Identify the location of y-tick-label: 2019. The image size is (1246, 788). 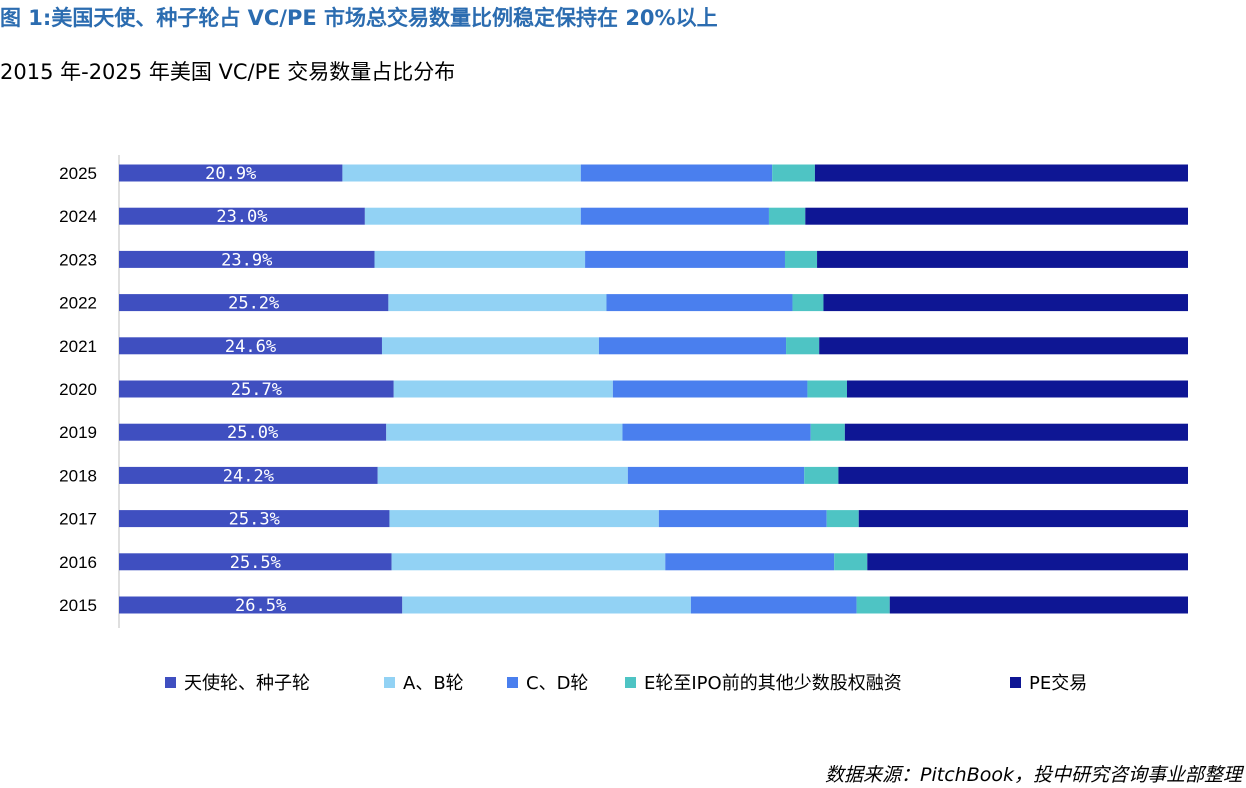
(78, 432).